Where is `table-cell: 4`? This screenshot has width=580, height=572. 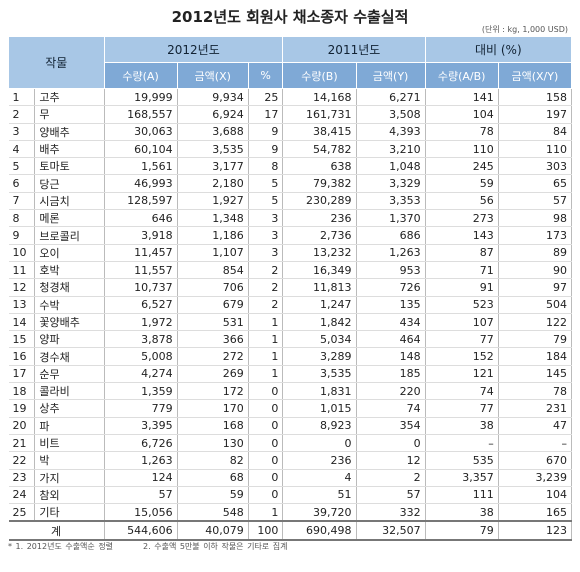
table-cell: 4 is located at coordinates (319, 478).